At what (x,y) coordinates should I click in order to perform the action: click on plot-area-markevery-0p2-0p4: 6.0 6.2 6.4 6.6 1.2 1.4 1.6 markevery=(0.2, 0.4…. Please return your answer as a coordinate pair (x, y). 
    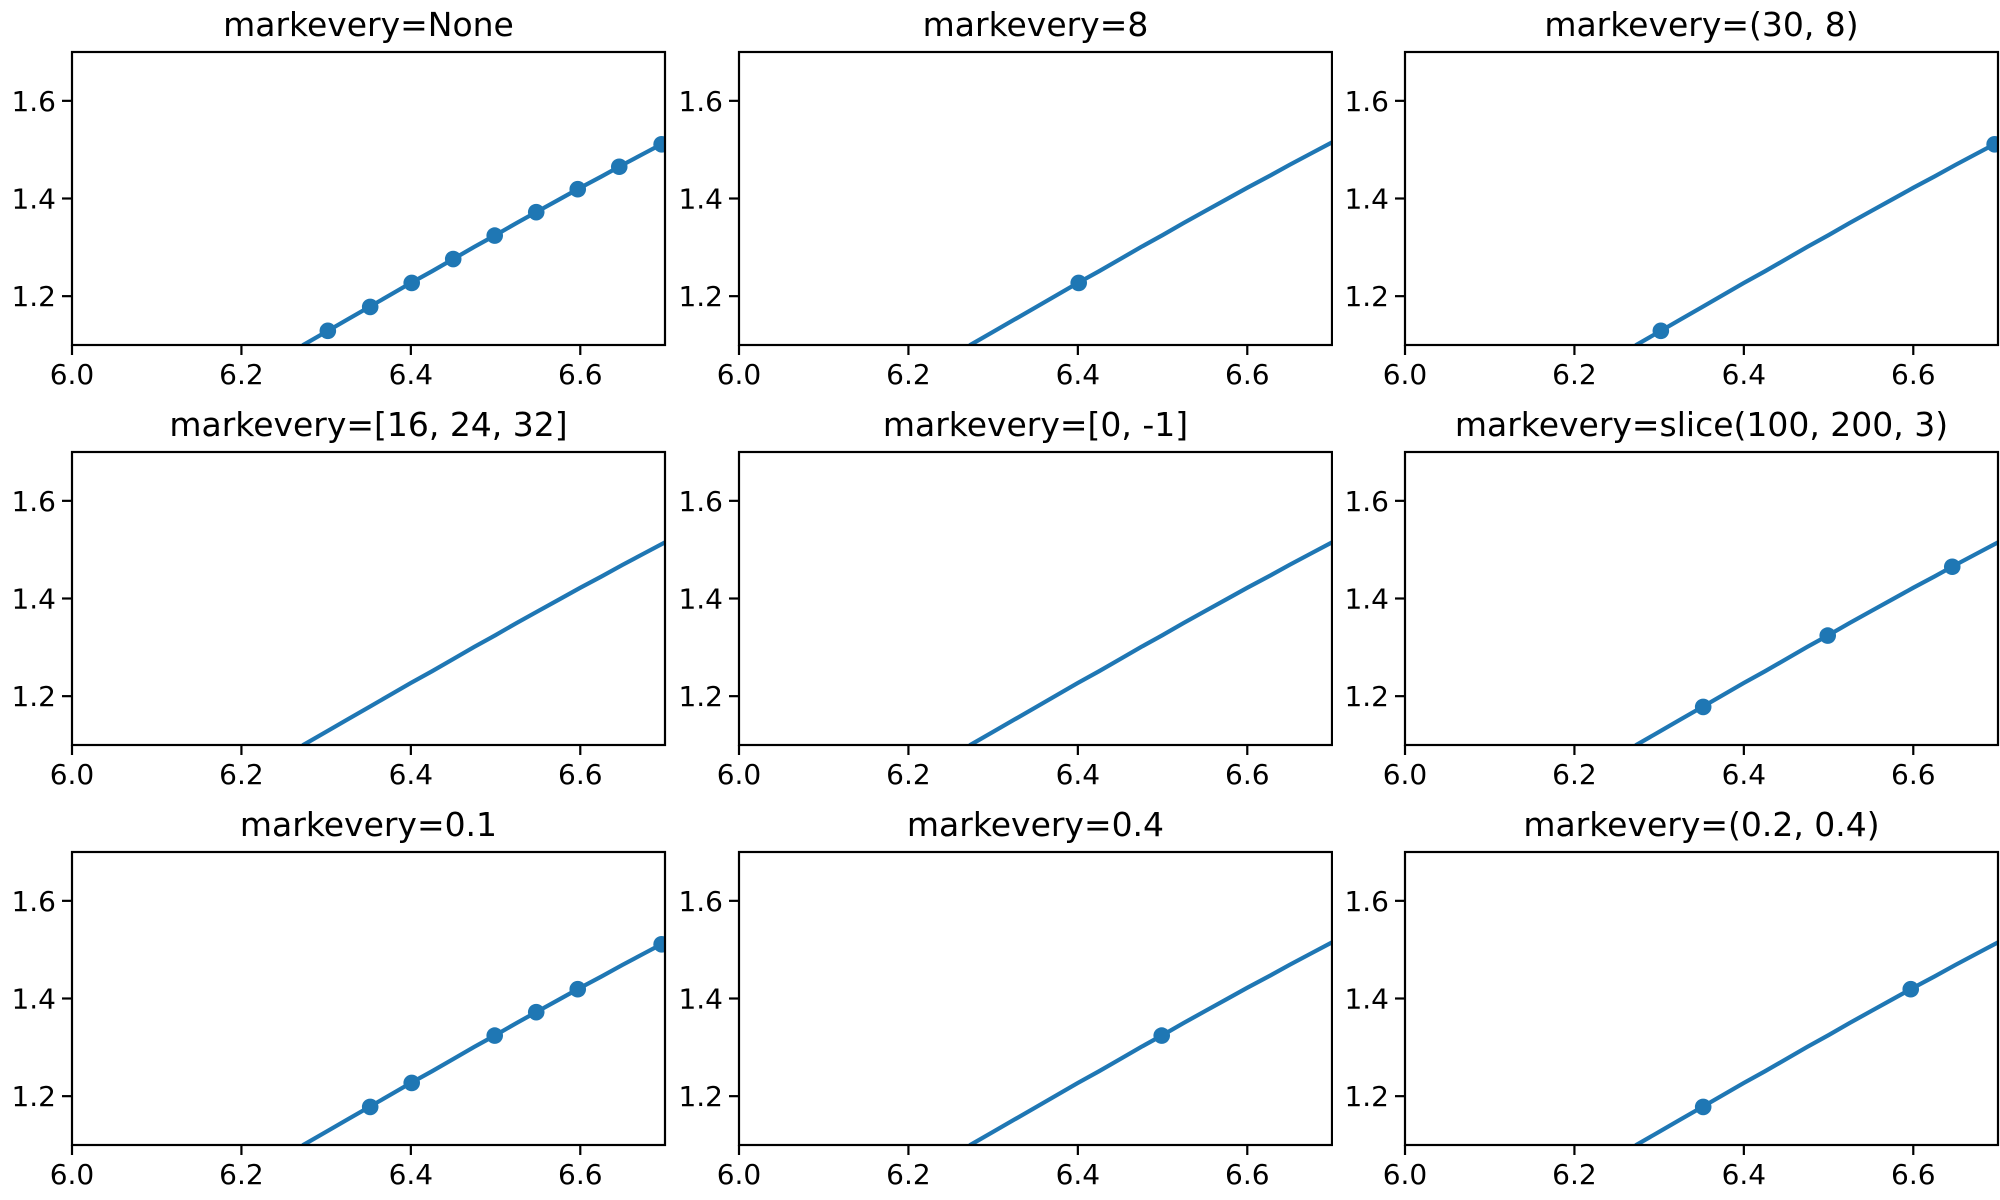
    Looking at the image, I should click on (1672, 998).